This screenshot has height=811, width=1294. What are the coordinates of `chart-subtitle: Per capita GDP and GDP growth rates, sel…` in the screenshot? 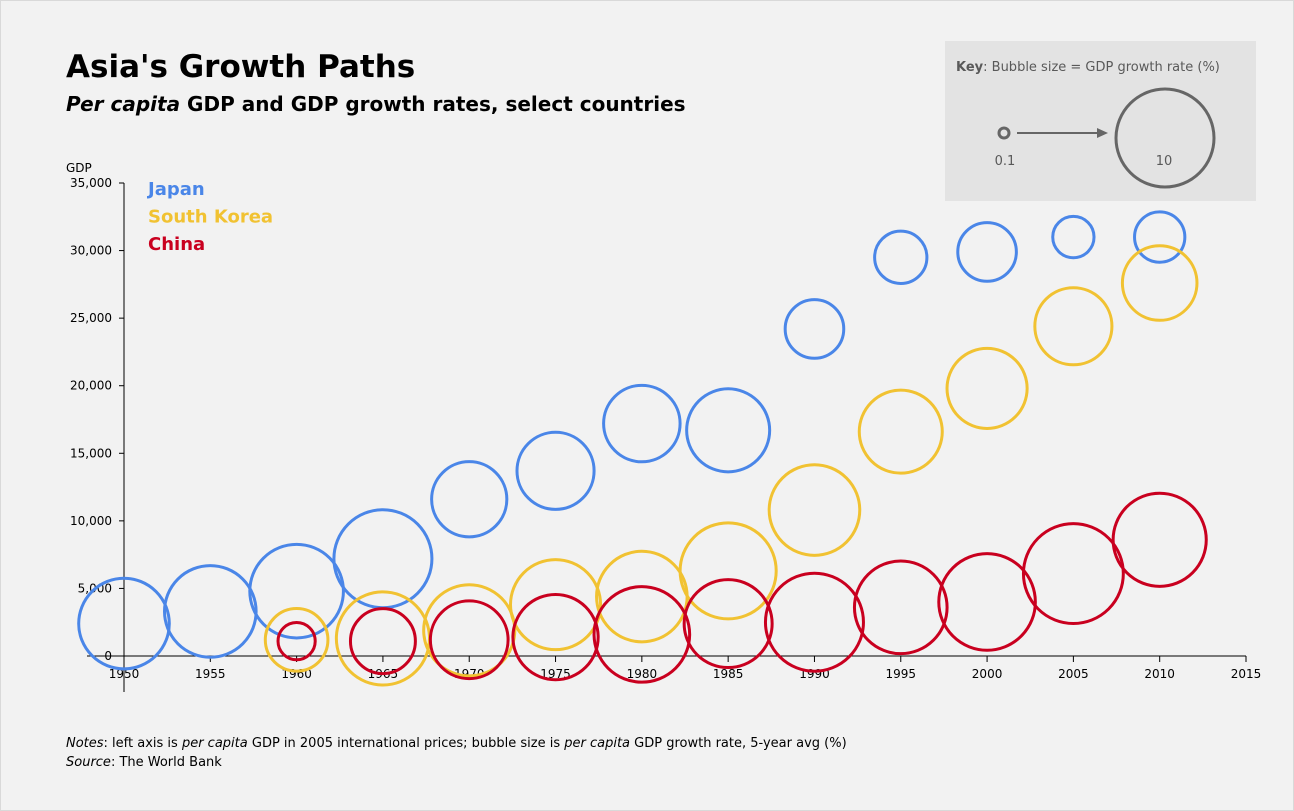 It's located at (376, 104).